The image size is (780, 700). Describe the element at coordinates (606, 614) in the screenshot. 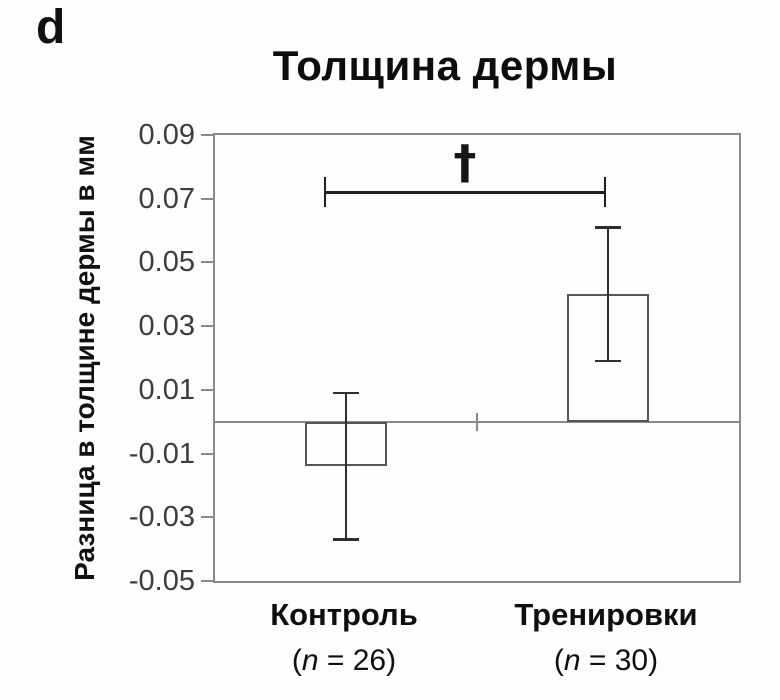

I see `x-category-label-training: Тренировки` at that location.